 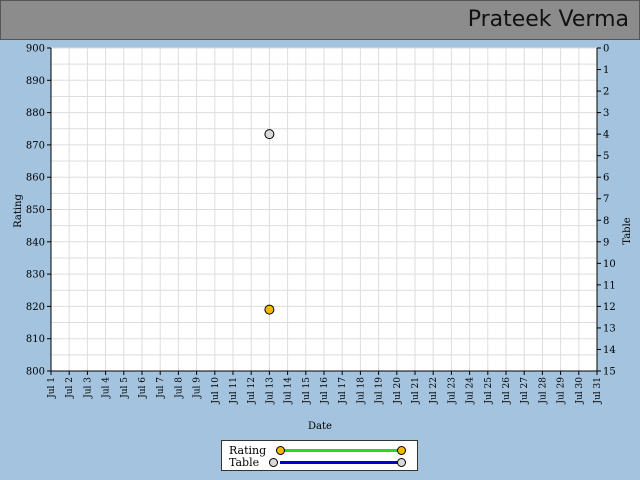 What do you see at coordinates (606, 113) in the screenshot?
I see `y2-tick-label: 3` at bounding box center [606, 113].